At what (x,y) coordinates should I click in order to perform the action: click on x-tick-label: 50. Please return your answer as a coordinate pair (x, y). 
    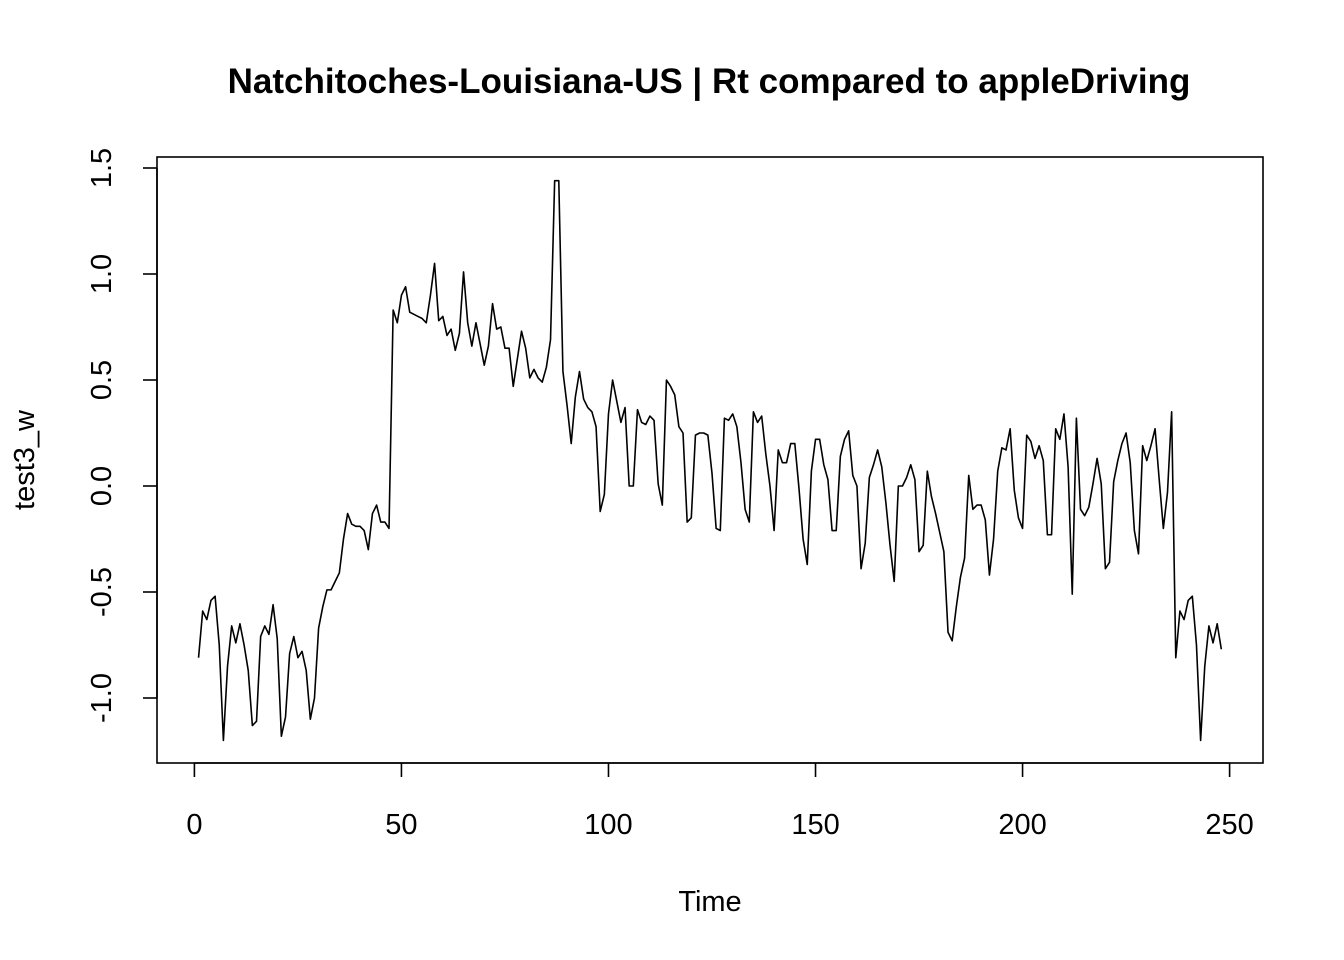
    Looking at the image, I should click on (401, 825).